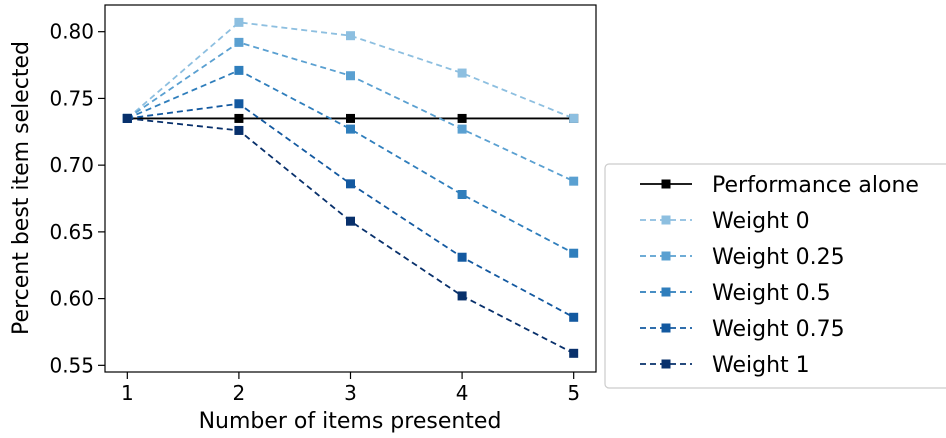 The width and height of the screenshot is (946, 438). What do you see at coordinates (573, 393) in the screenshot?
I see `x-tick-label: 5` at bounding box center [573, 393].